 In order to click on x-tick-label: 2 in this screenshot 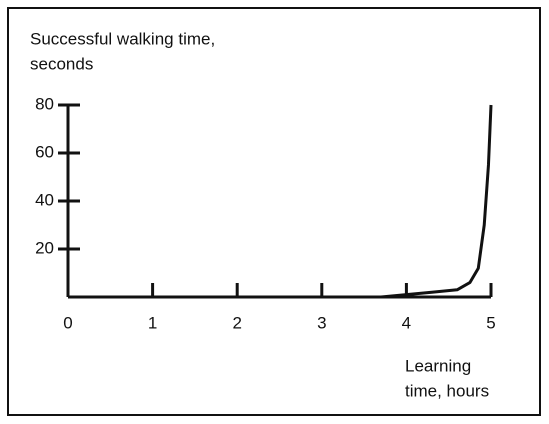, I will do `click(236, 322)`.